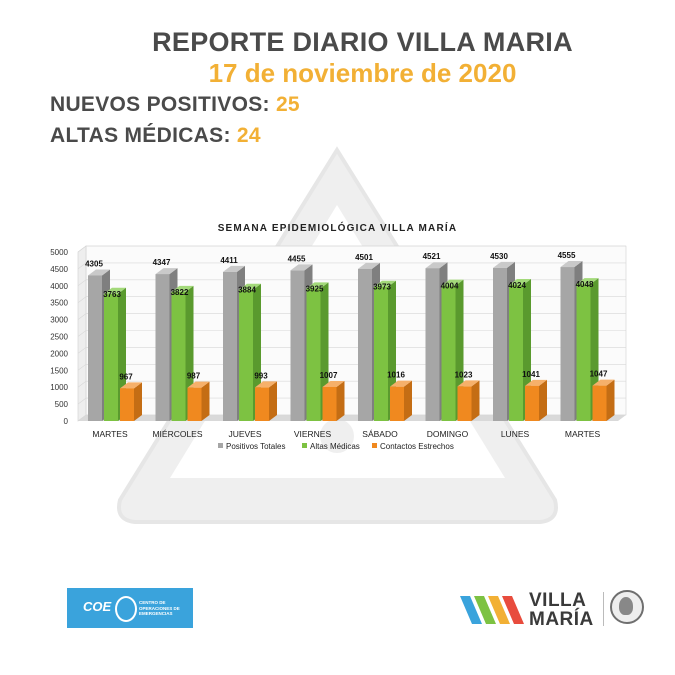 The height and width of the screenshot is (675, 675). I want to click on data-label: 4501, so click(364, 257).